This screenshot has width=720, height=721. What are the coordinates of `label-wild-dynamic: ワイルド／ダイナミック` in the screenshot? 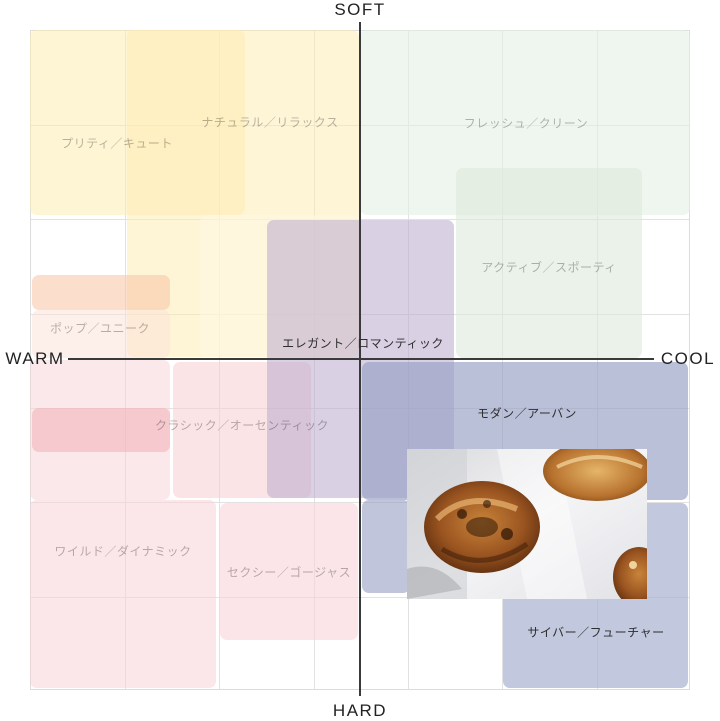 It's located at (123, 551).